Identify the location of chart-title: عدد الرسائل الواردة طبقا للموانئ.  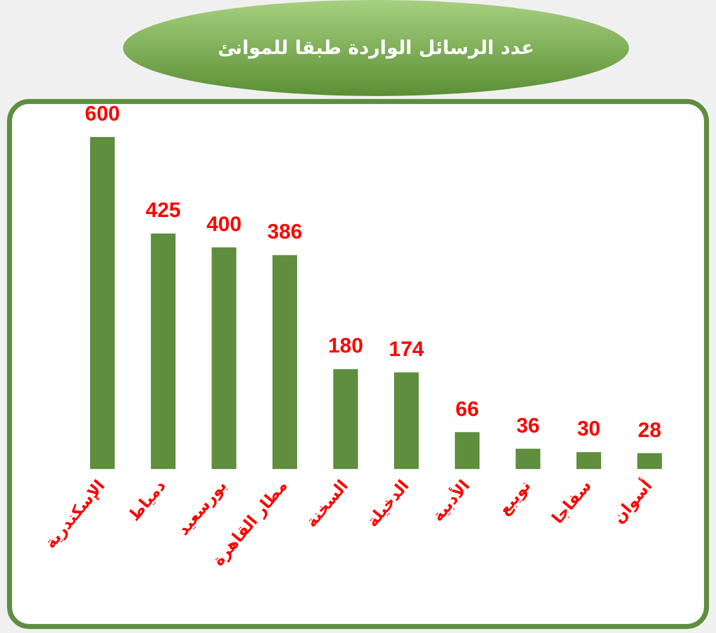
(376, 48).